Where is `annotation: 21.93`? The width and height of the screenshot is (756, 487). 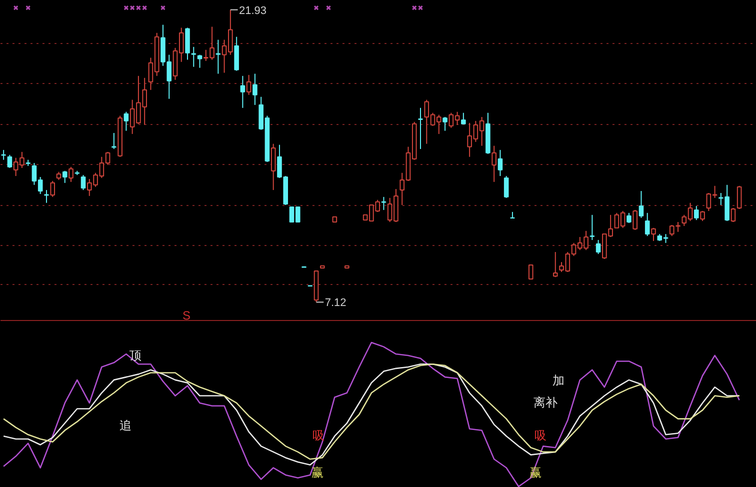 annotation: 21.93 is located at coordinates (253, 10).